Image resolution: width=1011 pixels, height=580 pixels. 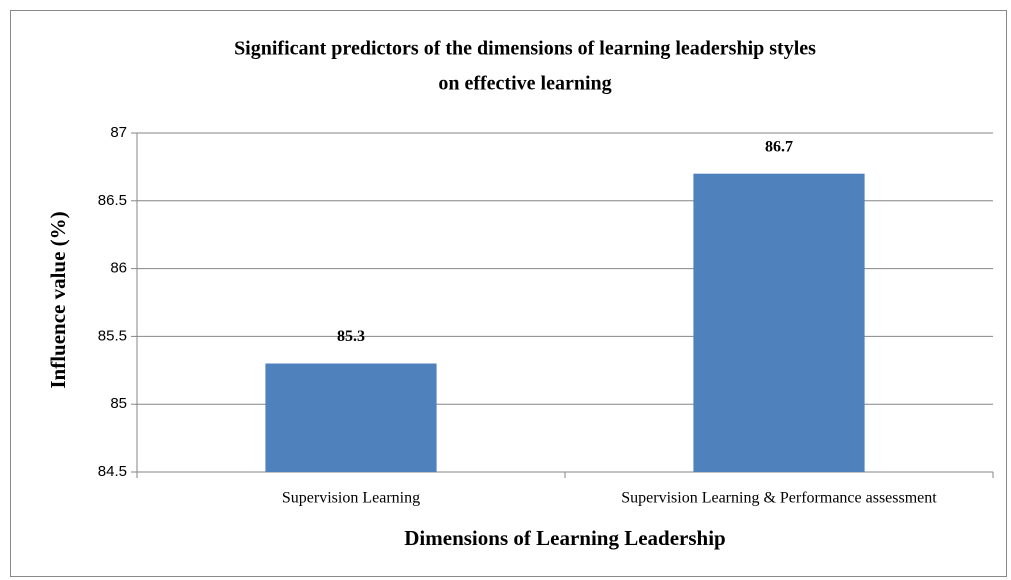 What do you see at coordinates (779, 146) in the screenshot?
I see `data-label: 86.7` at bounding box center [779, 146].